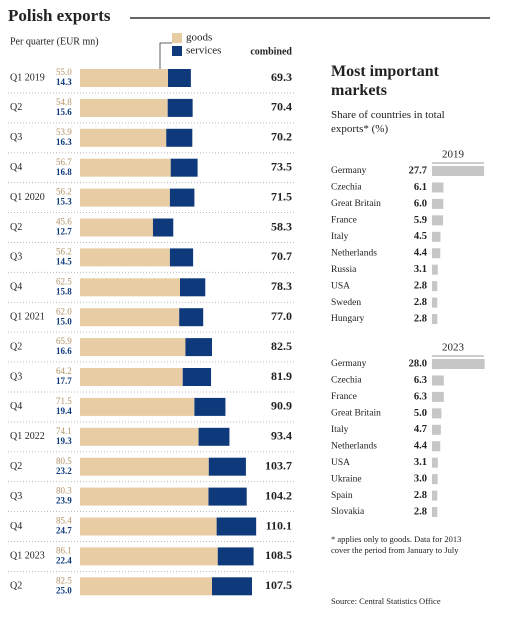 The image size is (511, 619). I want to click on combined-label: 82.5, so click(281, 346).